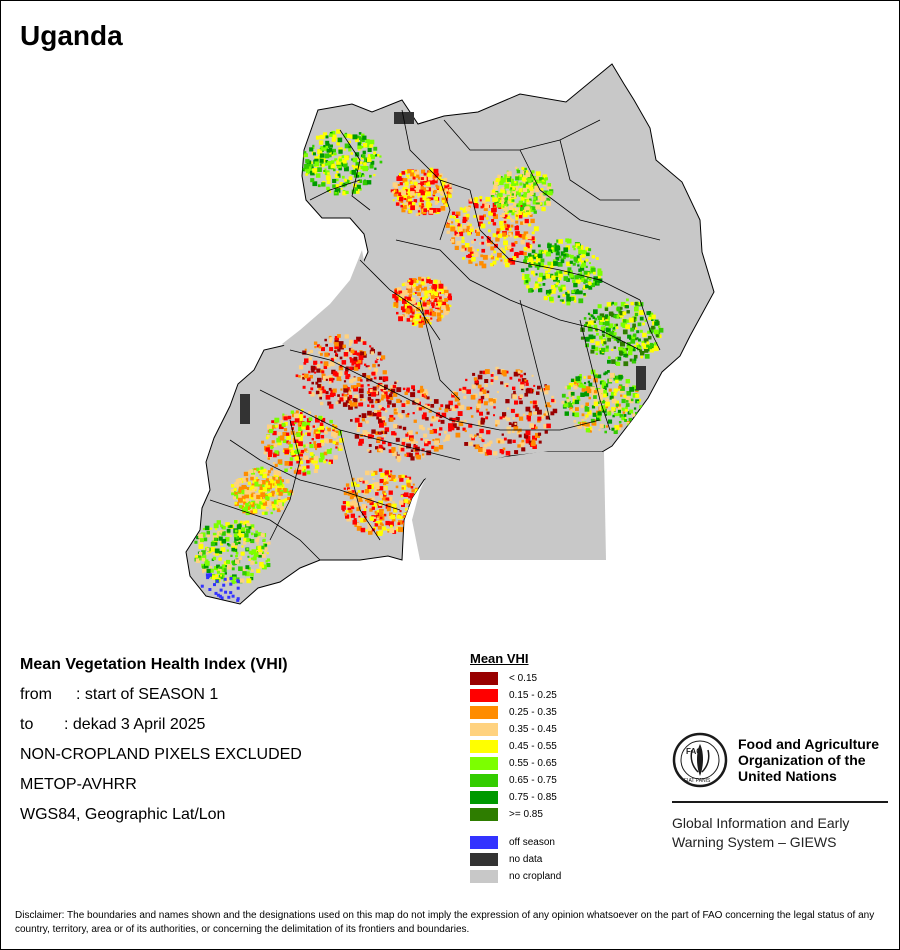 The image size is (900, 950). What do you see at coordinates (533, 695) in the screenshot?
I see `legend-label: 0.15 - 0.25` at bounding box center [533, 695].